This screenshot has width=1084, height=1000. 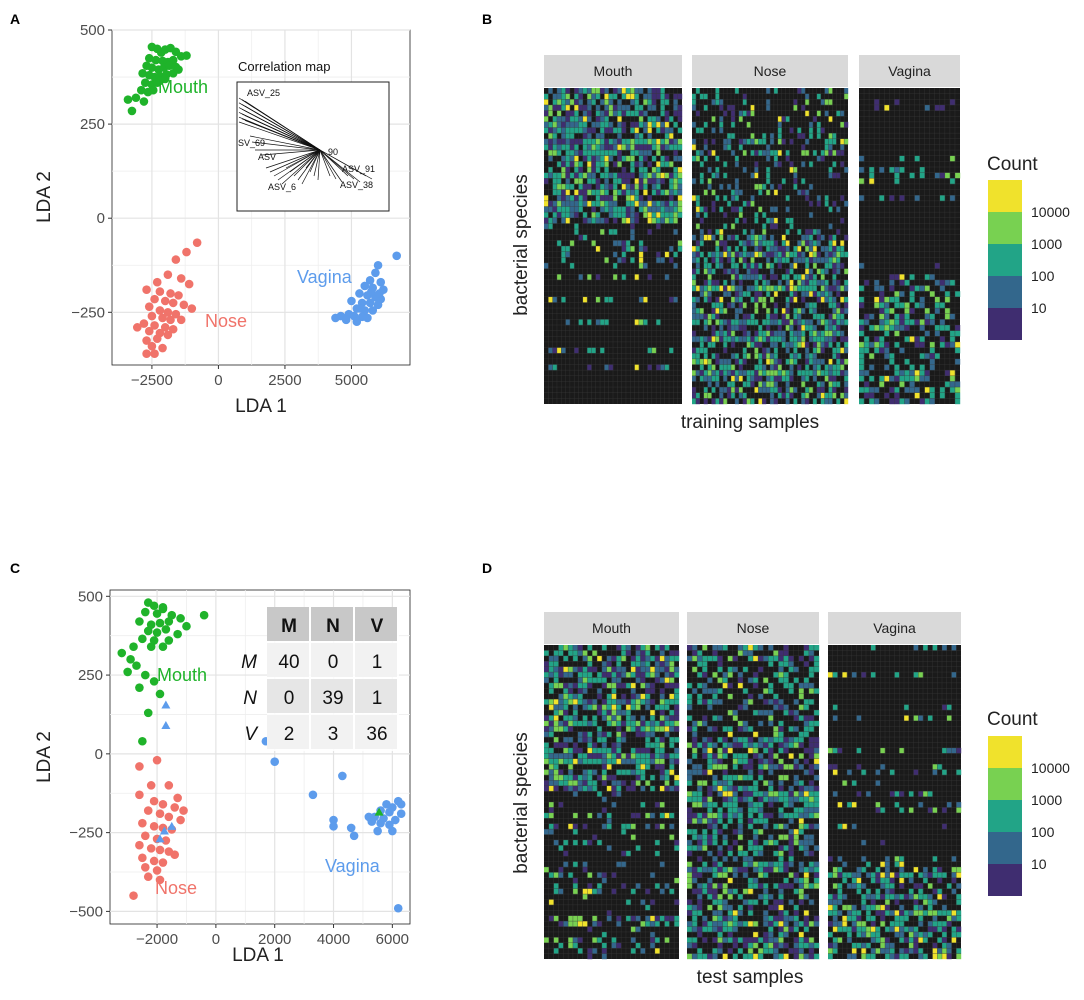 I want to click on confusion-row-header: V, so click(x=251, y=734).